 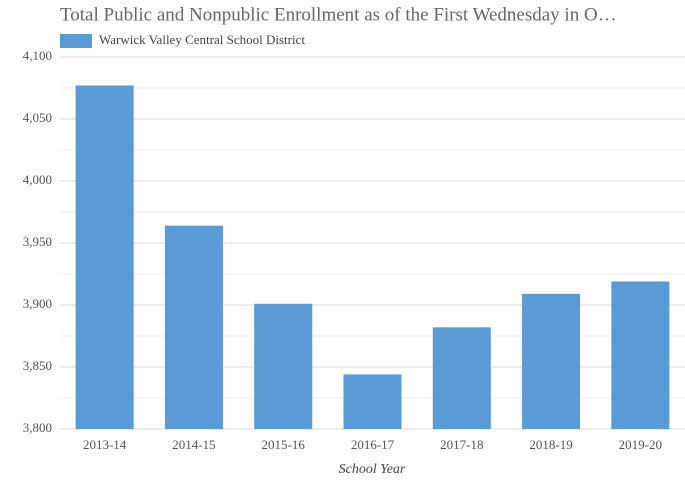 What do you see at coordinates (640, 444) in the screenshot?
I see `x-tick-label: 2019-20` at bounding box center [640, 444].